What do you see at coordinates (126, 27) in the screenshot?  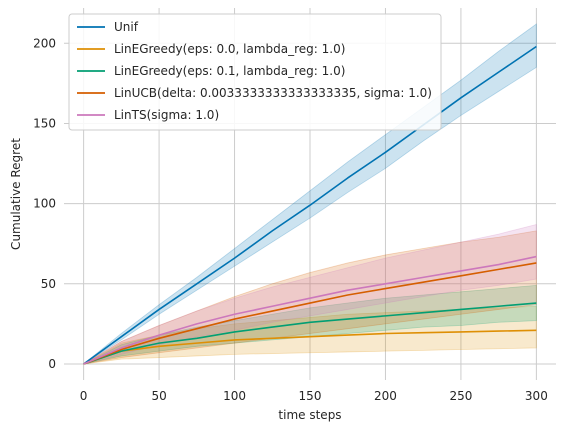 I see `legend-label-0: Unif` at bounding box center [126, 27].